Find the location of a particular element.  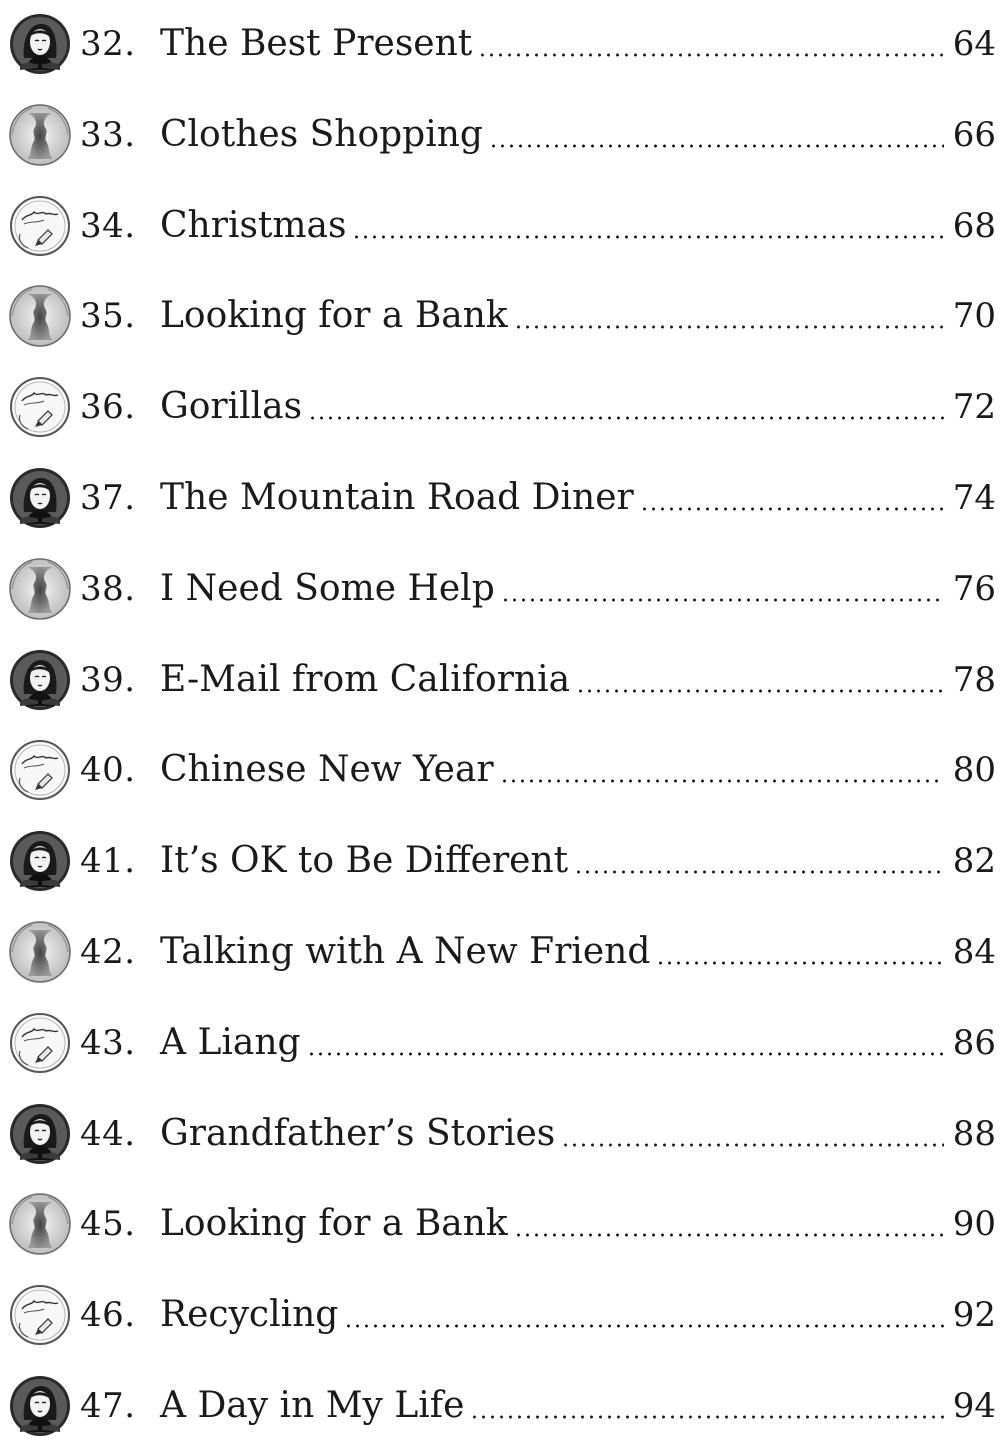

toc-entry: 38. I Need Some Help 76 is located at coordinates (502, 589).